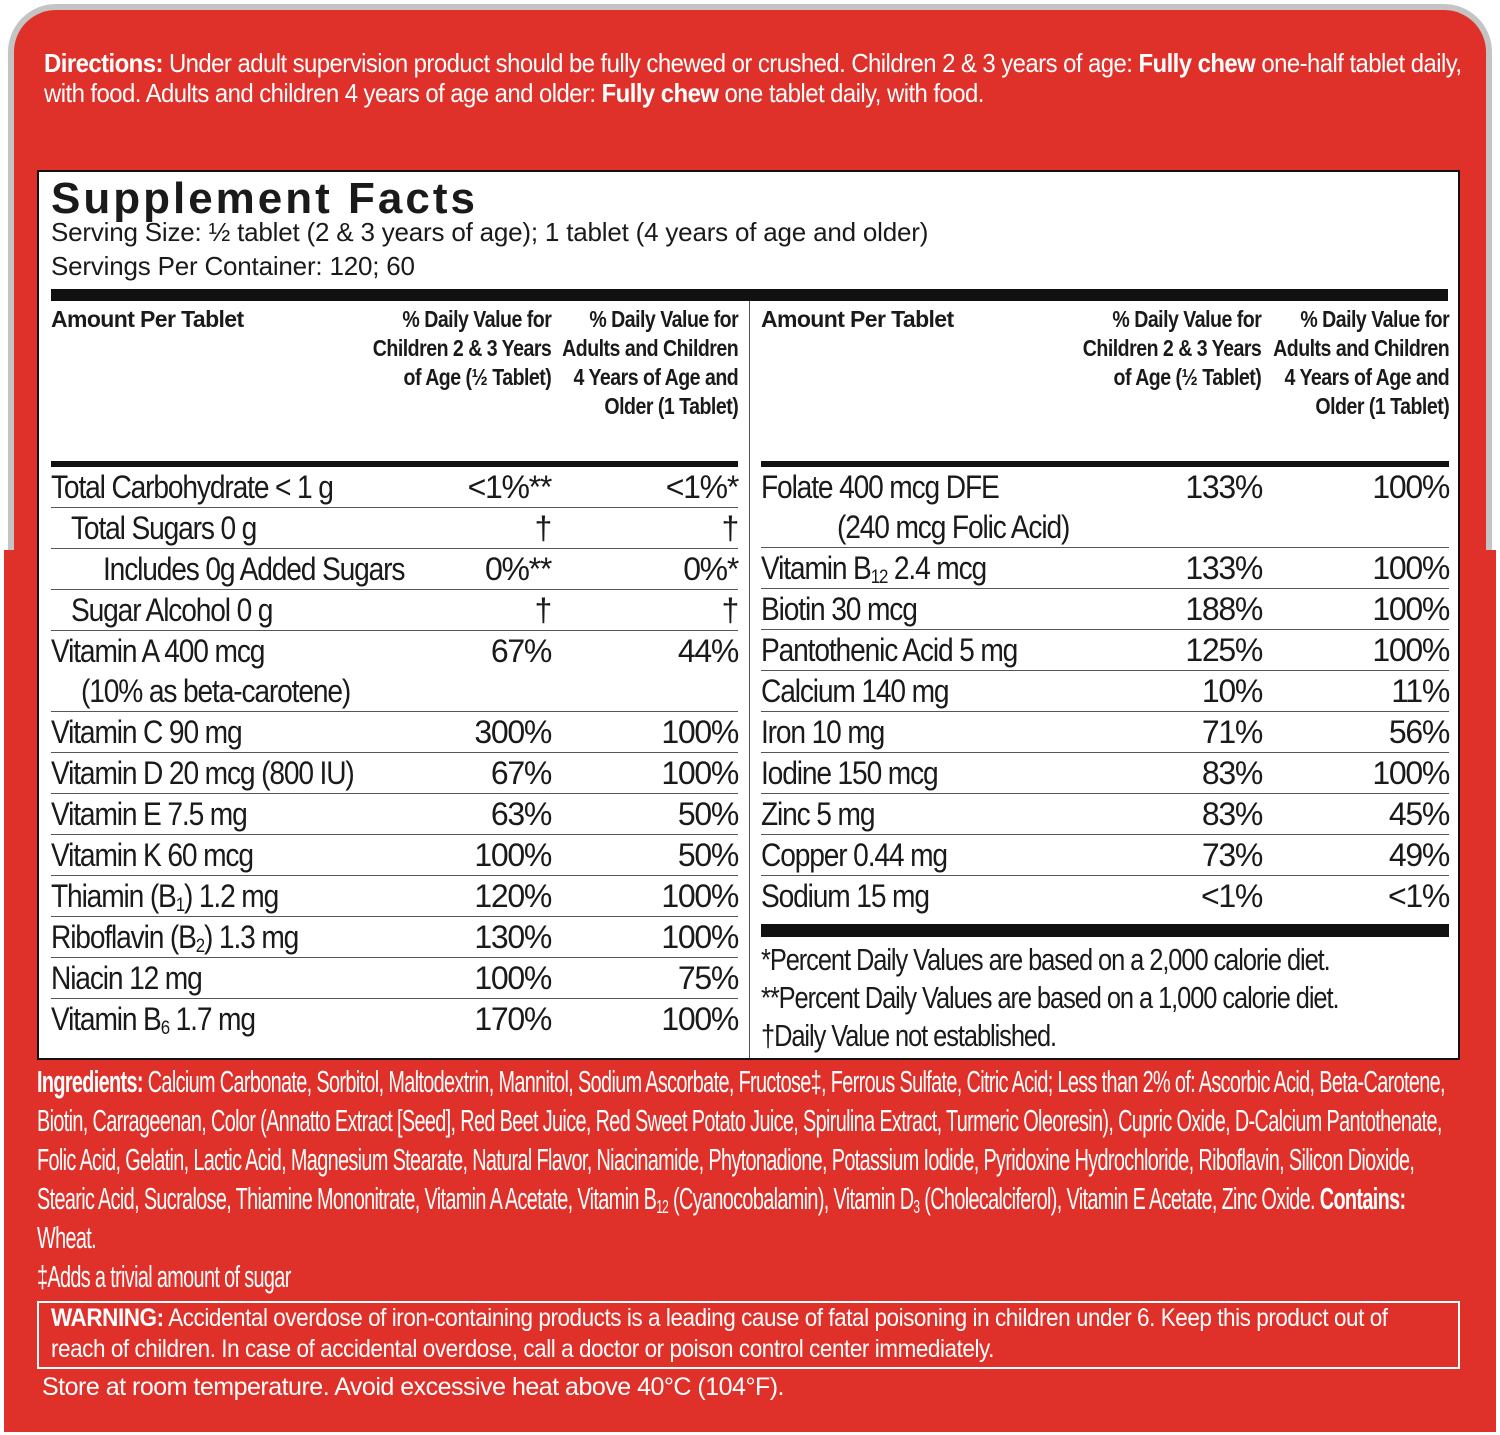 This screenshot has height=1435, width=1500. What do you see at coordinates (90, 1081) in the screenshot?
I see `ingredients-label: Ingredients:` at bounding box center [90, 1081].